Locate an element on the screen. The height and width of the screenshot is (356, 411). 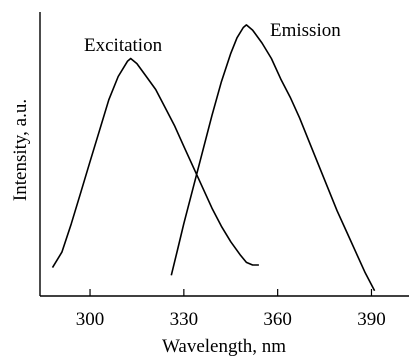
series-label-excitation: Excitation is located at coordinates (123, 45).